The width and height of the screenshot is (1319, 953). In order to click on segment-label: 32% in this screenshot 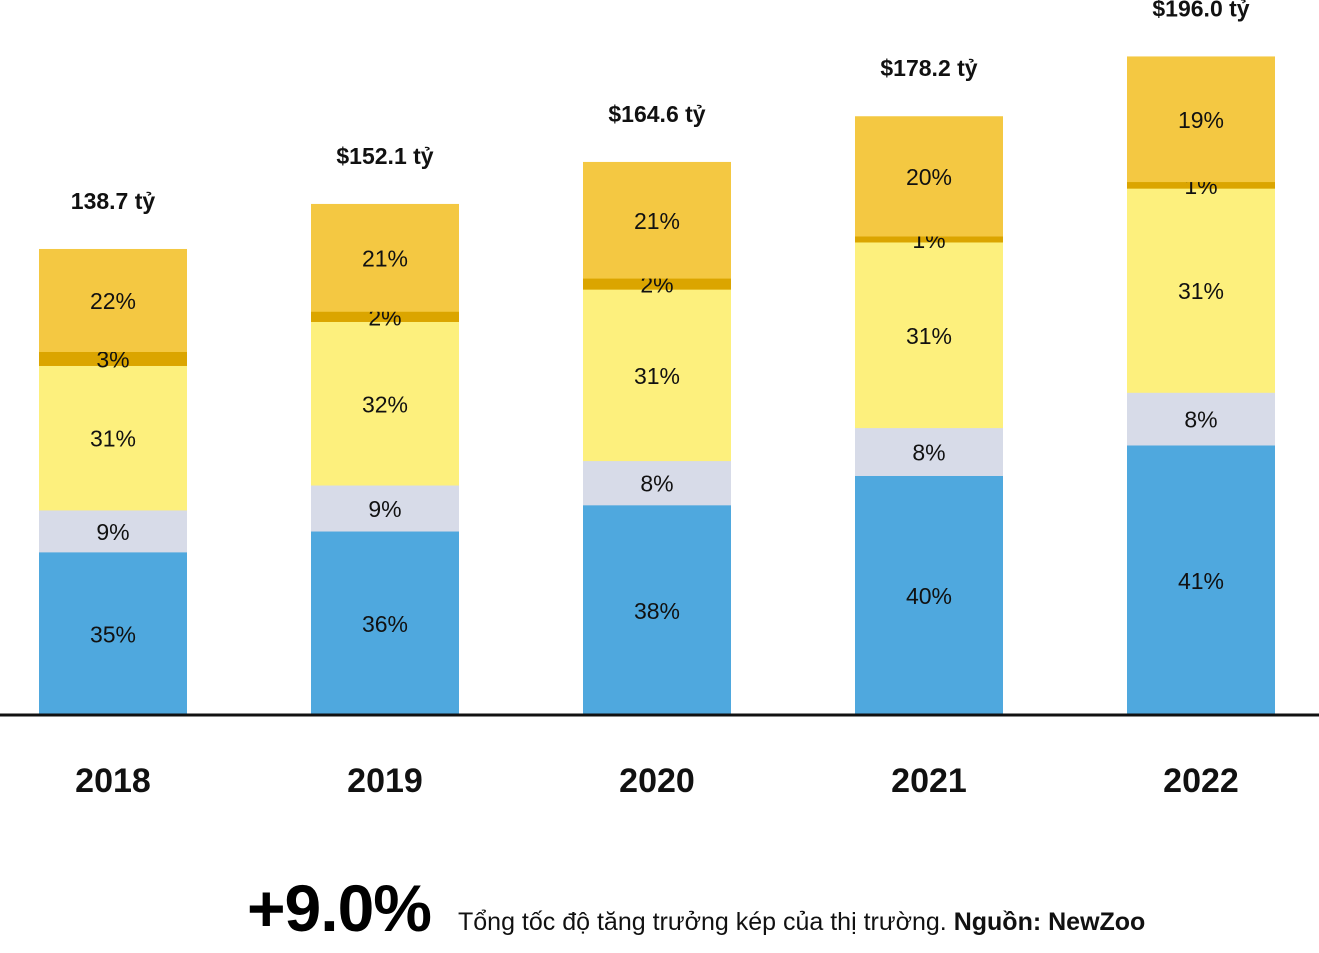, I will do `click(385, 404)`.